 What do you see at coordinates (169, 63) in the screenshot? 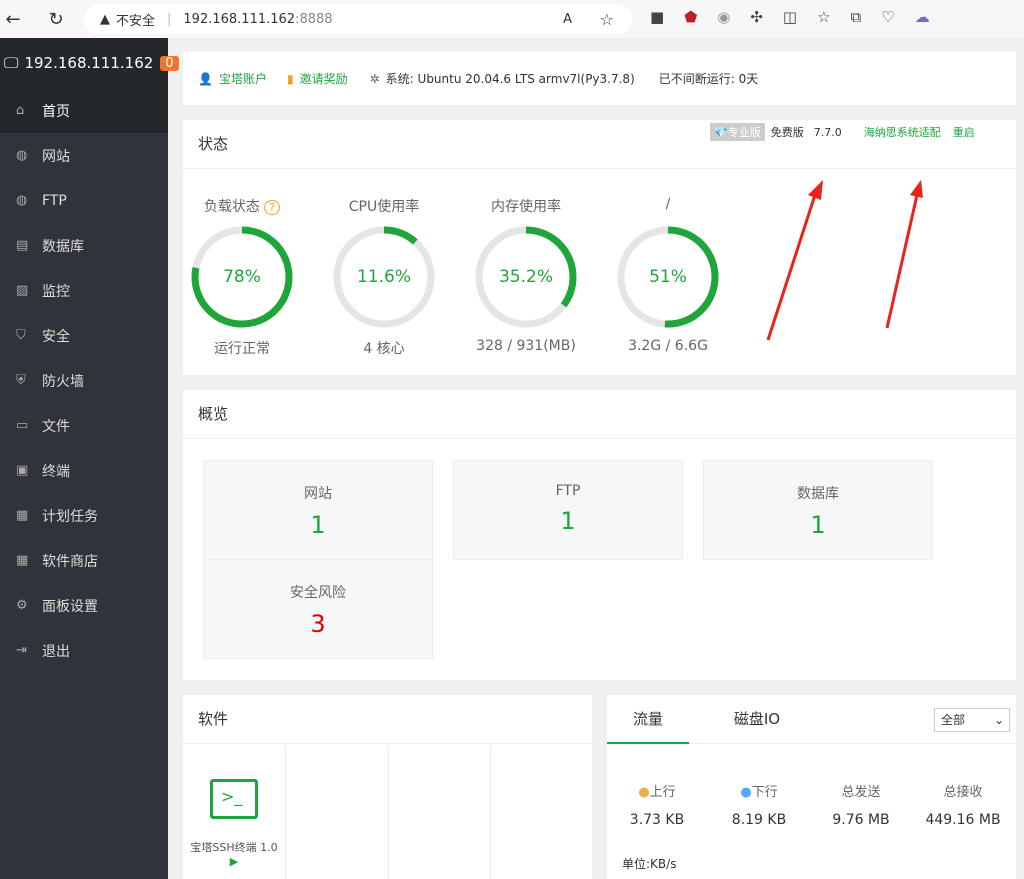
I see `notification-badge: 0` at bounding box center [169, 63].